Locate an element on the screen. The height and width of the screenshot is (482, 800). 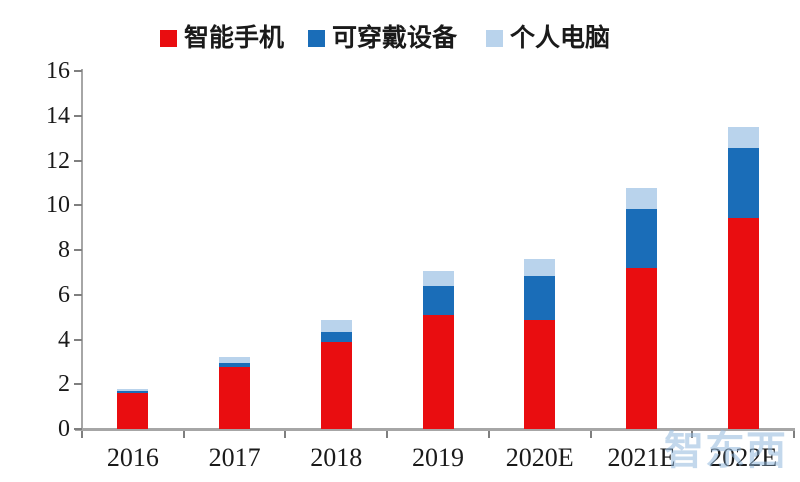
legend-label-smartphone: 智能手机 is located at coordinates (234, 38).